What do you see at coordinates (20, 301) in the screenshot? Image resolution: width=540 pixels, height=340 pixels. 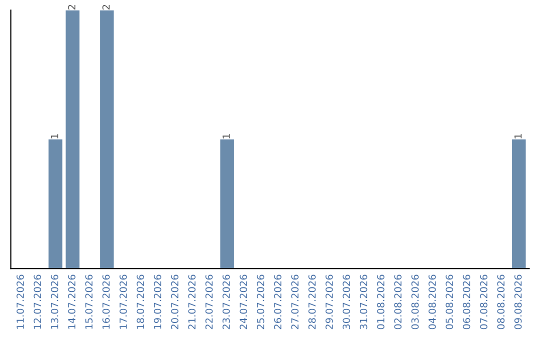 I see `x-tick-label: 11.07.2026` at bounding box center [20, 301].